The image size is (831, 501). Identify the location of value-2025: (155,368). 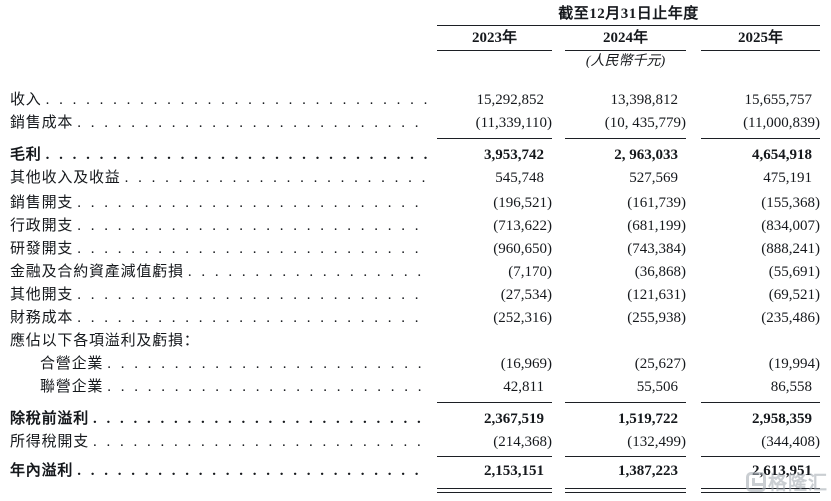
(790, 203).